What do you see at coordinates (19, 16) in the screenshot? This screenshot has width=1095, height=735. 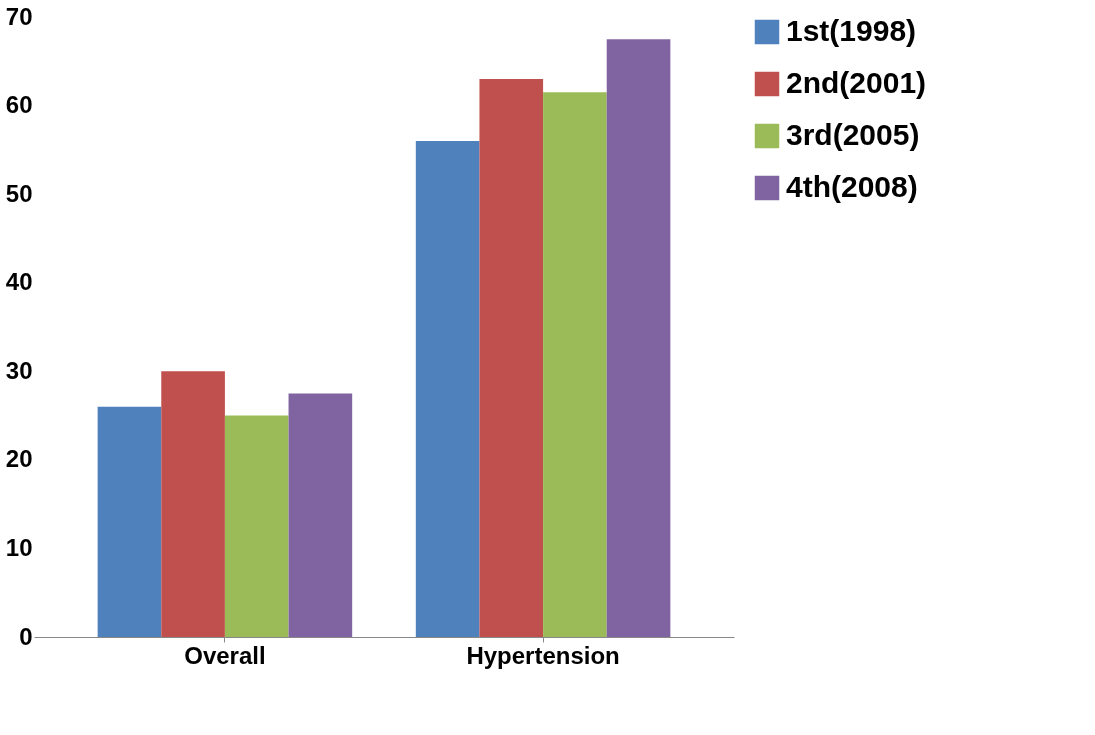 I see `y-tick-label: 70` at bounding box center [19, 16].